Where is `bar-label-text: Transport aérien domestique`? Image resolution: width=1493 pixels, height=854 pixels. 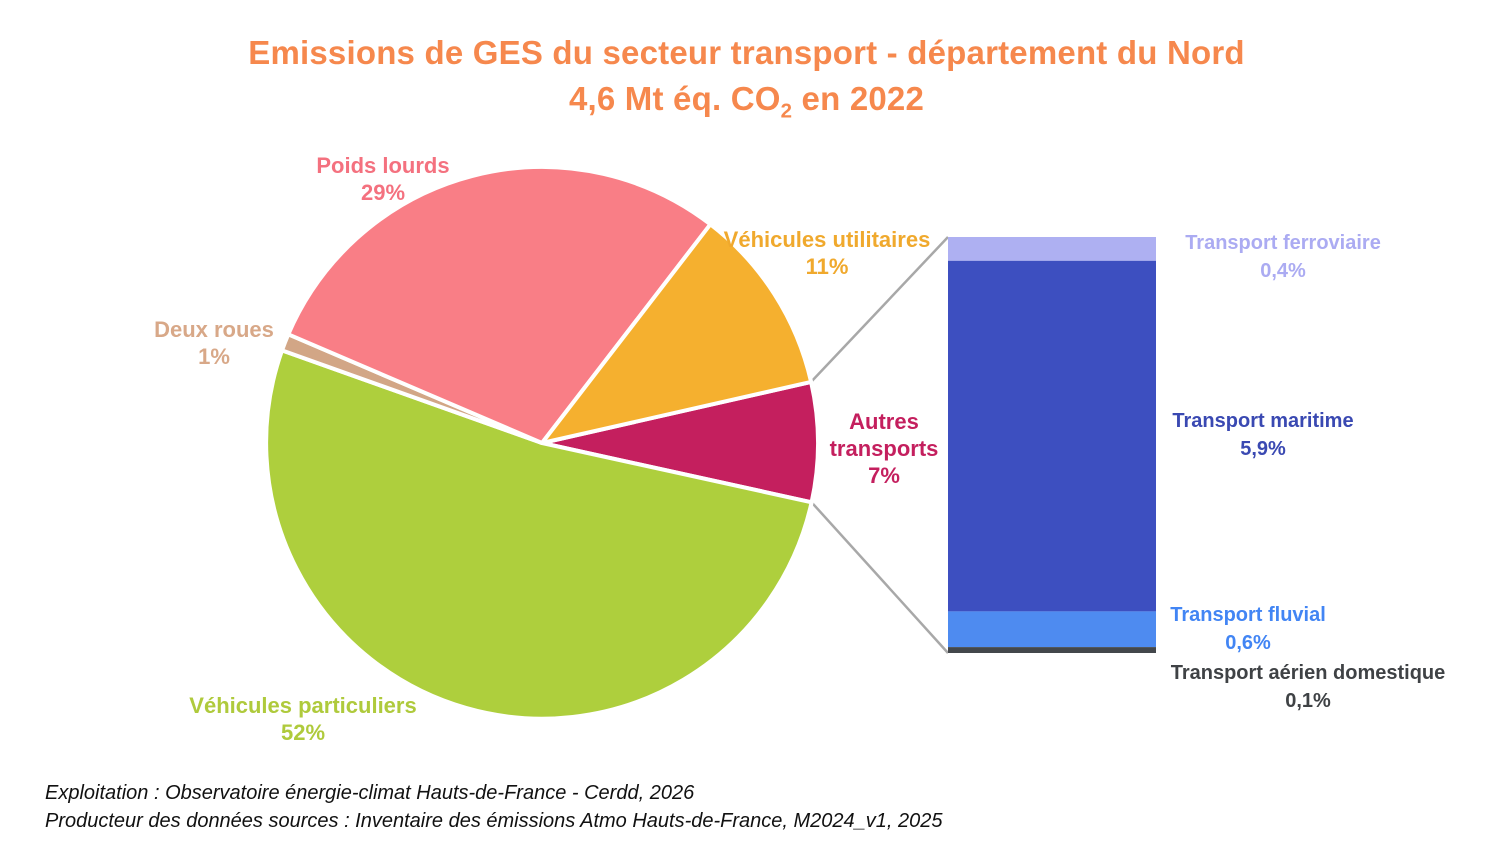 bar-label-text: Transport aérien domestique is located at coordinates (1308, 673).